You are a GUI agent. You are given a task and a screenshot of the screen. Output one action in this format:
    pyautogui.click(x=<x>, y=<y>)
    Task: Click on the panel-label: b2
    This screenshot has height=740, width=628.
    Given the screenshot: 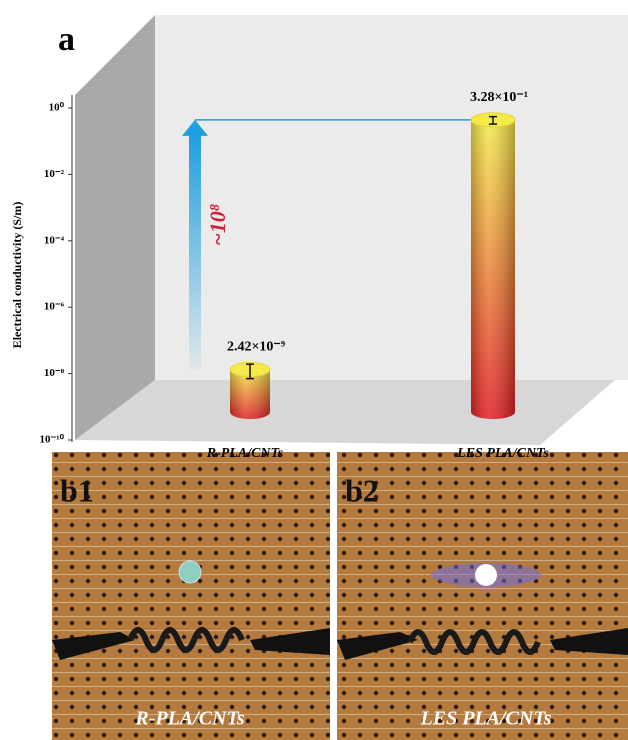 What is the action you would take?
    pyautogui.click(x=362, y=490)
    